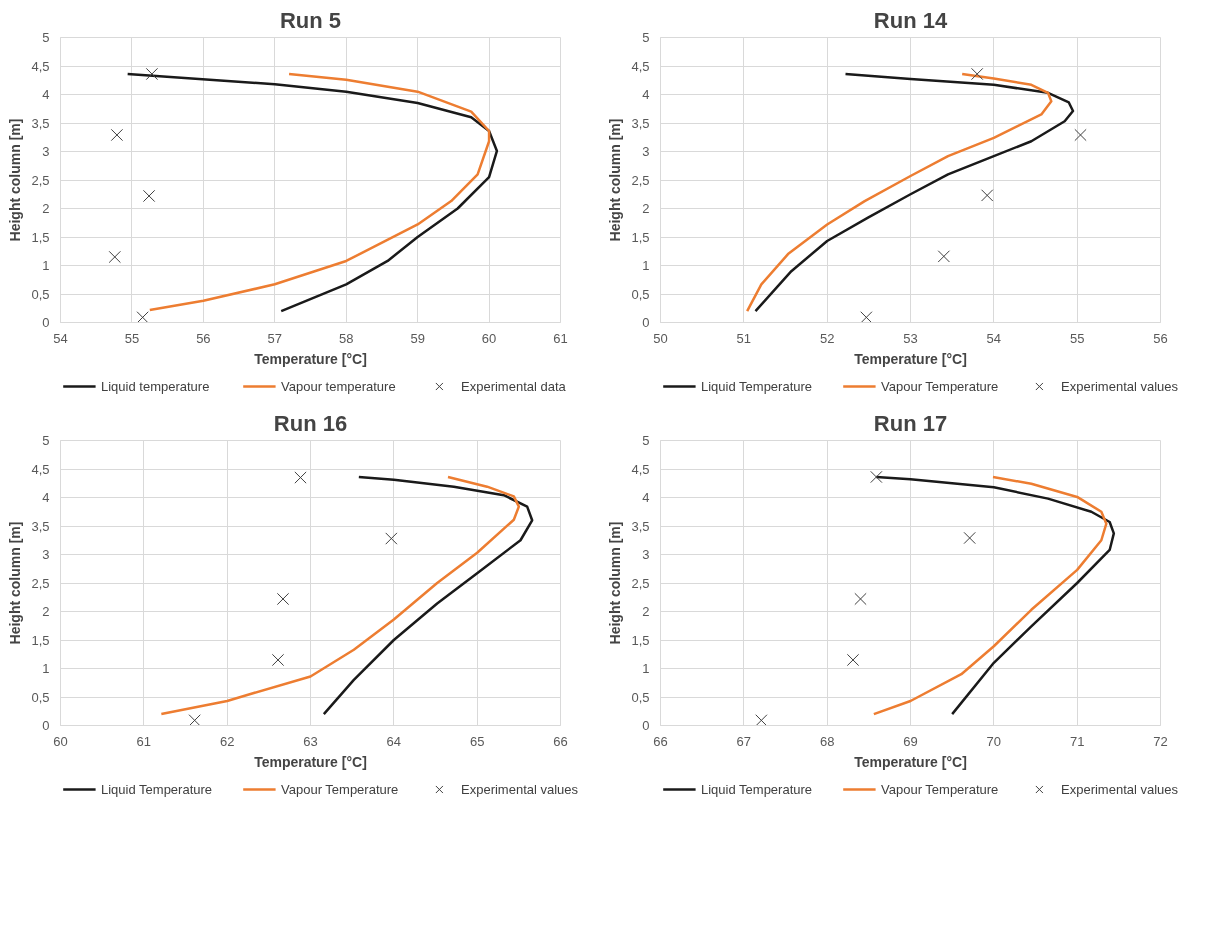 The image size is (1213, 945). What do you see at coordinates (827, 338) in the screenshot?
I see `x-tick-label: 52` at bounding box center [827, 338].